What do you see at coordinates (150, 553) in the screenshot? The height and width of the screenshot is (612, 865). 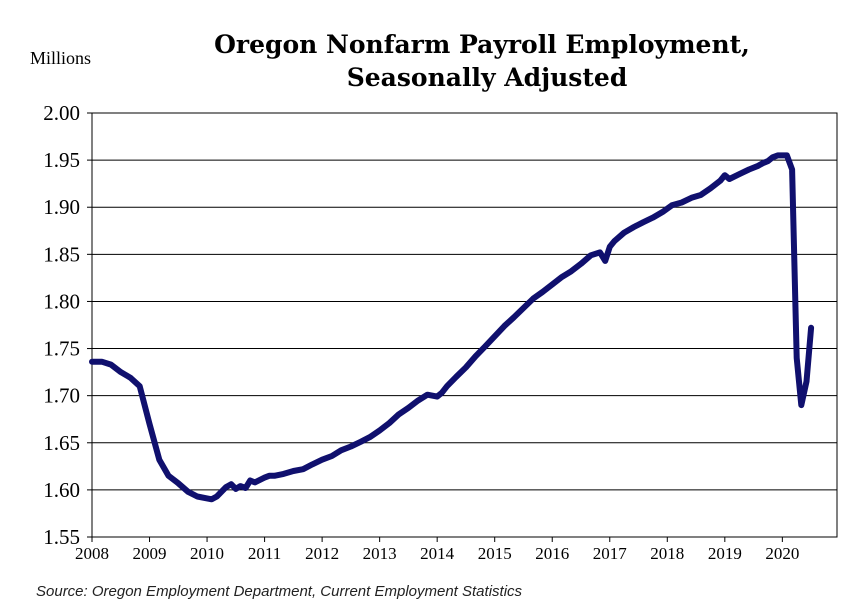 I see `x-tick-label: 2009` at bounding box center [150, 553].